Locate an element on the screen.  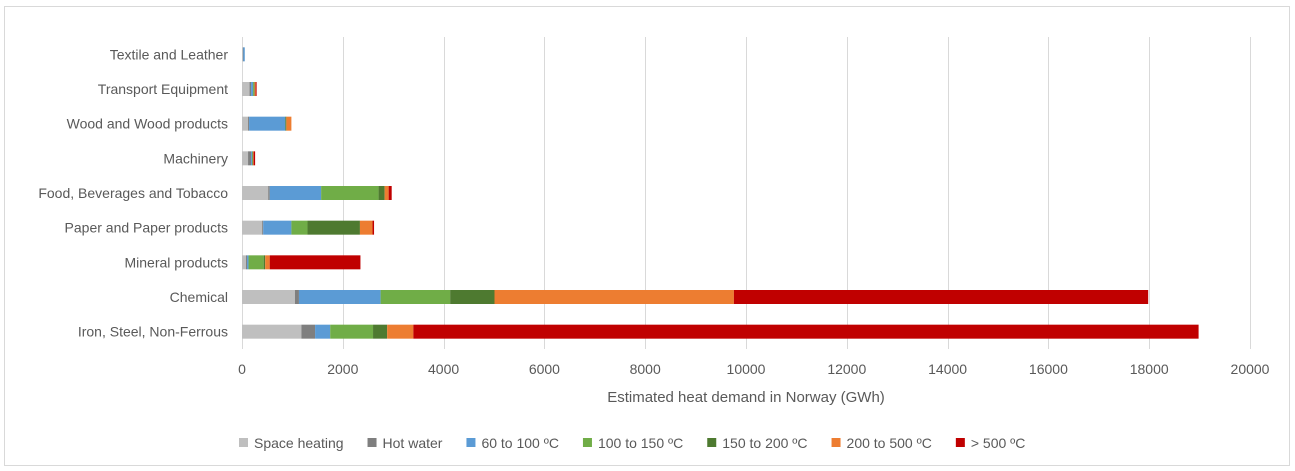
legend-label: 200 to 500 ºC is located at coordinates (889, 443).